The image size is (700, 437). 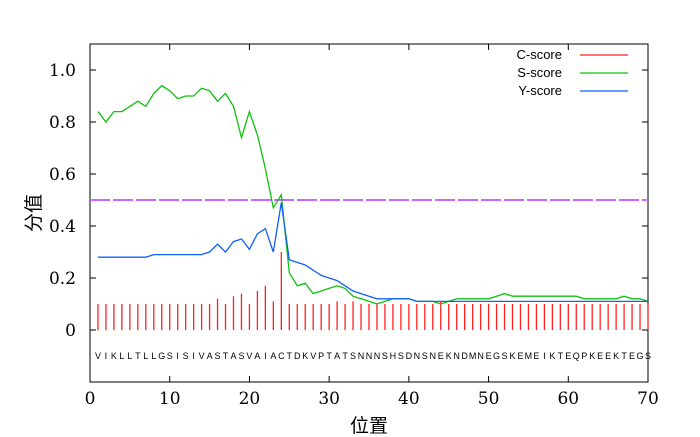 What do you see at coordinates (70, 331) in the screenshot?
I see `y-tick-label: 0` at bounding box center [70, 331].